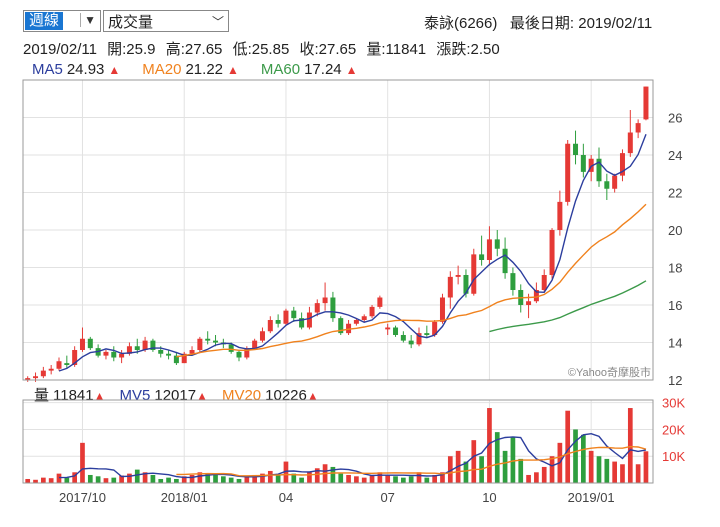 The image size is (720, 527). I want to click on ohlc-date: 2019/02/11, so click(60, 49).